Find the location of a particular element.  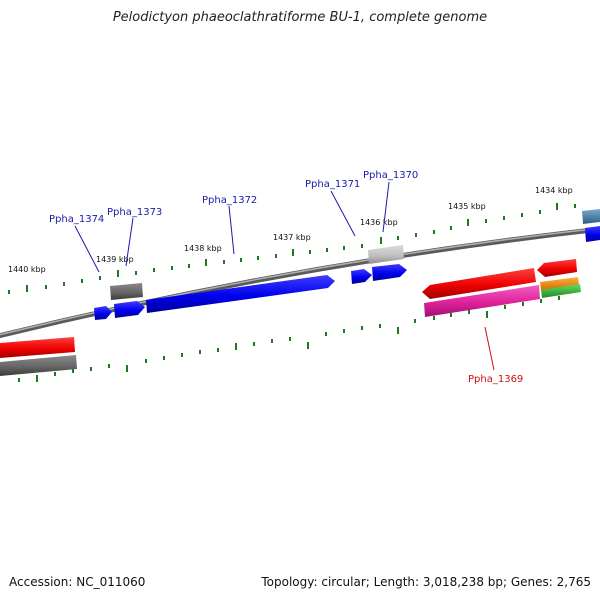

gene-label-ppha-1370: Ppha_1370 is located at coordinates (390, 175).